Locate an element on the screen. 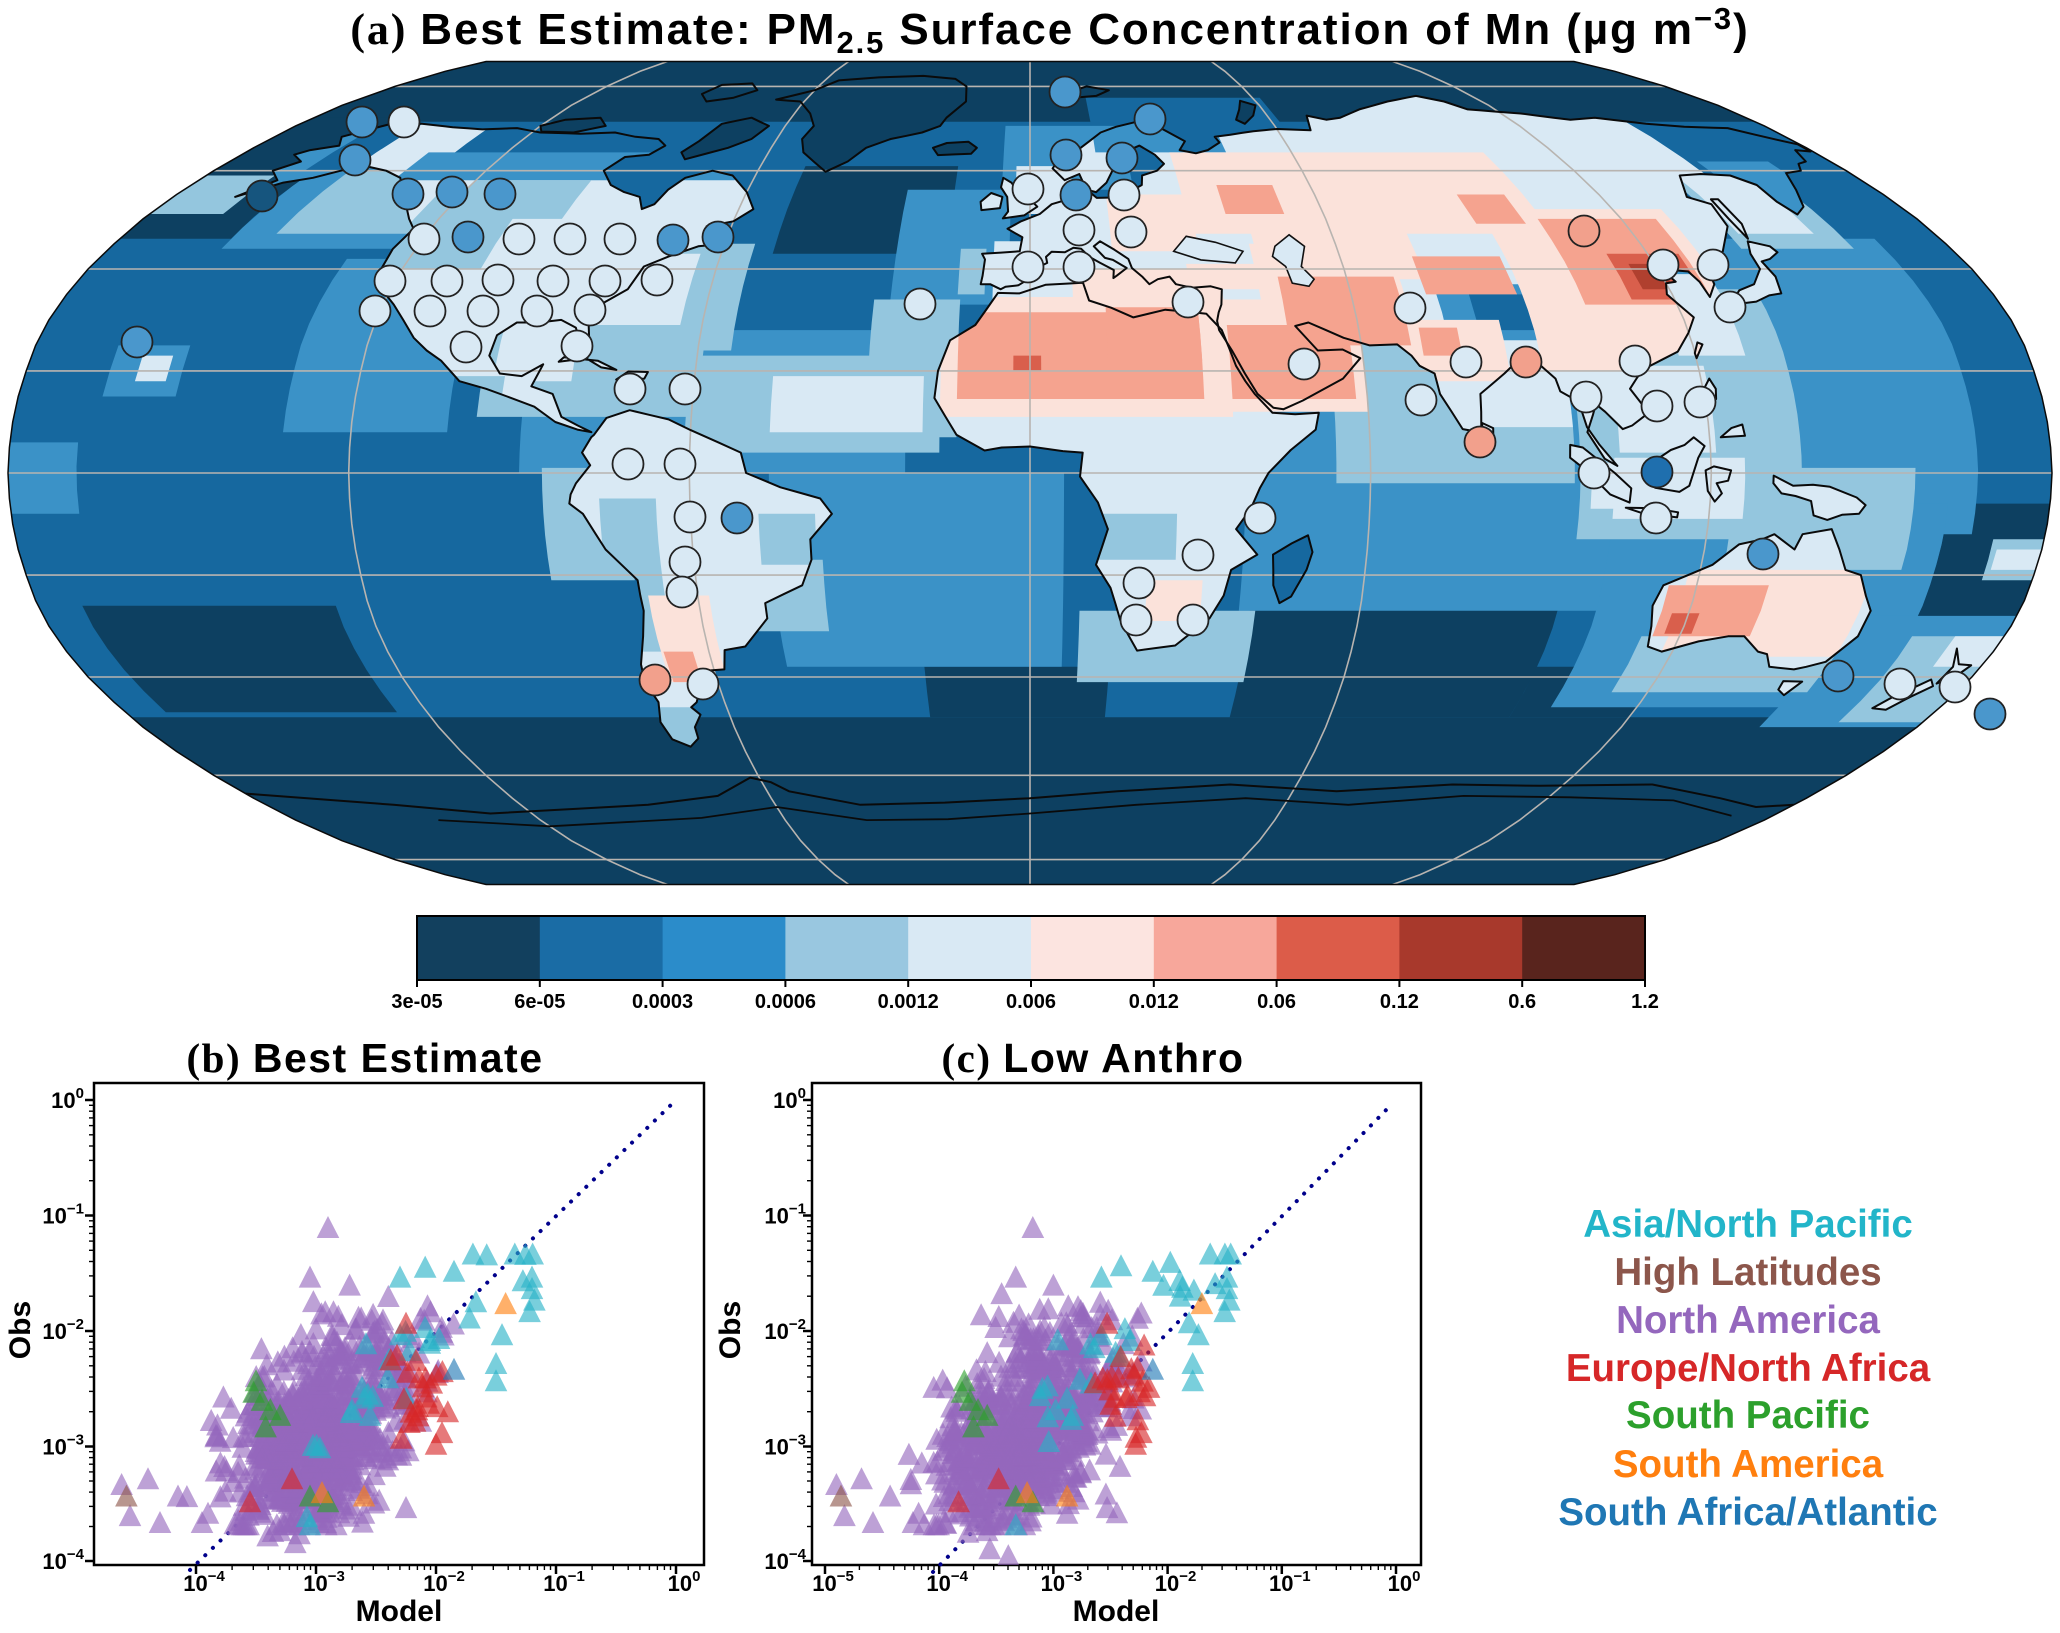 This screenshot has width=2060, height=1633. svg-text: 10⁻⁴ is located at coordinates (63, 1560).